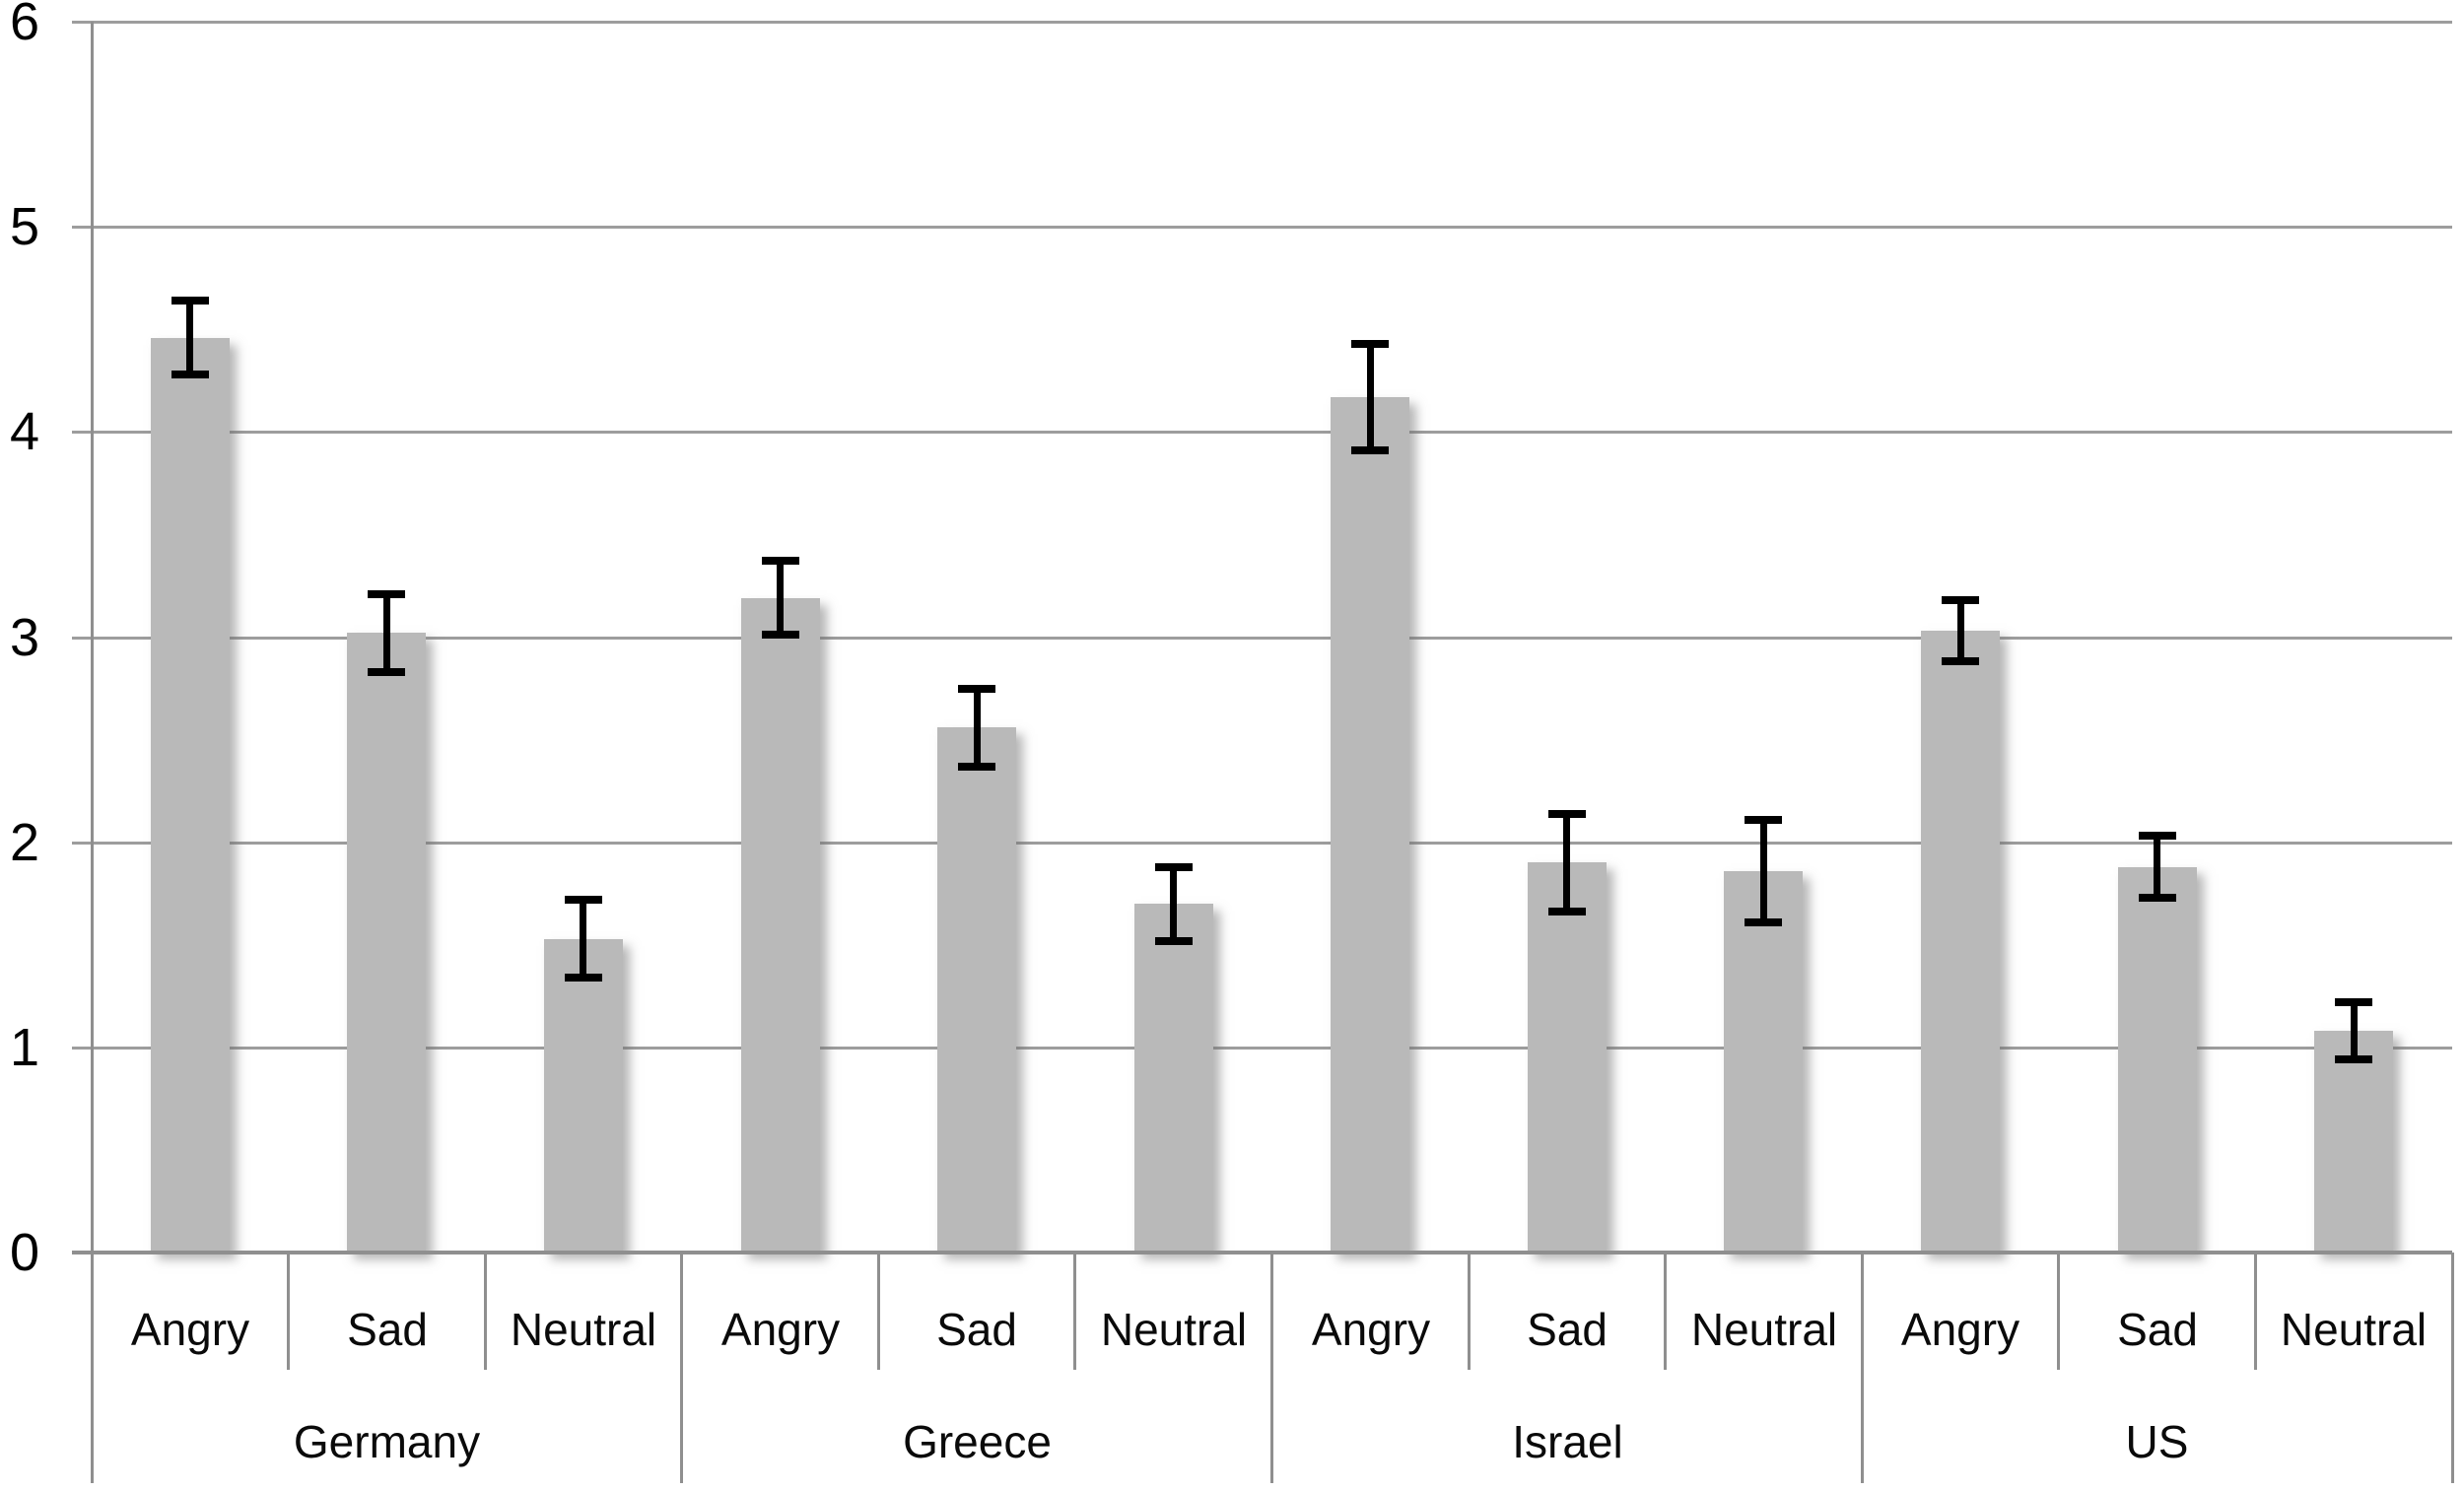  Describe the element at coordinates (24, 1047) in the screenshot. I see `y-tick-label-1: 1` at that location.